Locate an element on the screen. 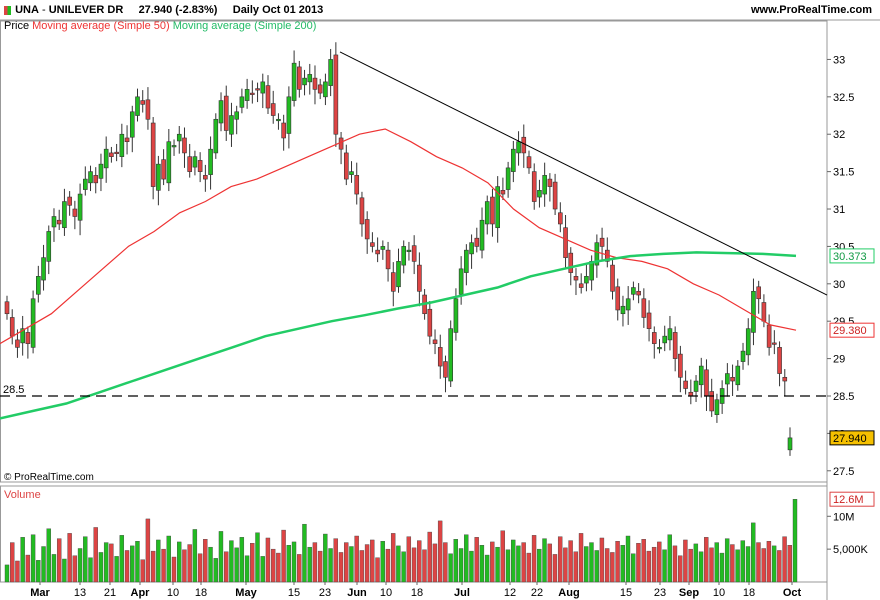 The width and height of the screenshot is (880, 600). watermark: © ProRealTime.com is located at coordinates (49, 477).